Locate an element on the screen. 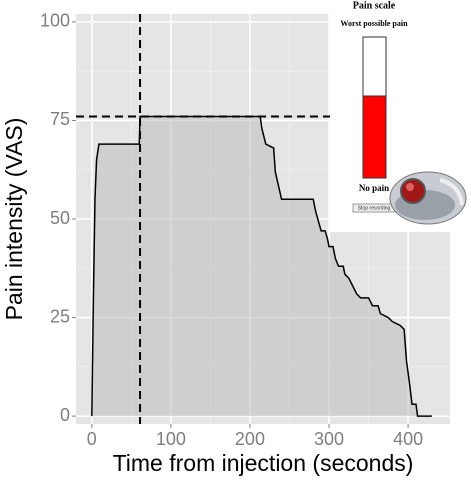  inset-title: Pain scale is located at coordinates (374, 5).